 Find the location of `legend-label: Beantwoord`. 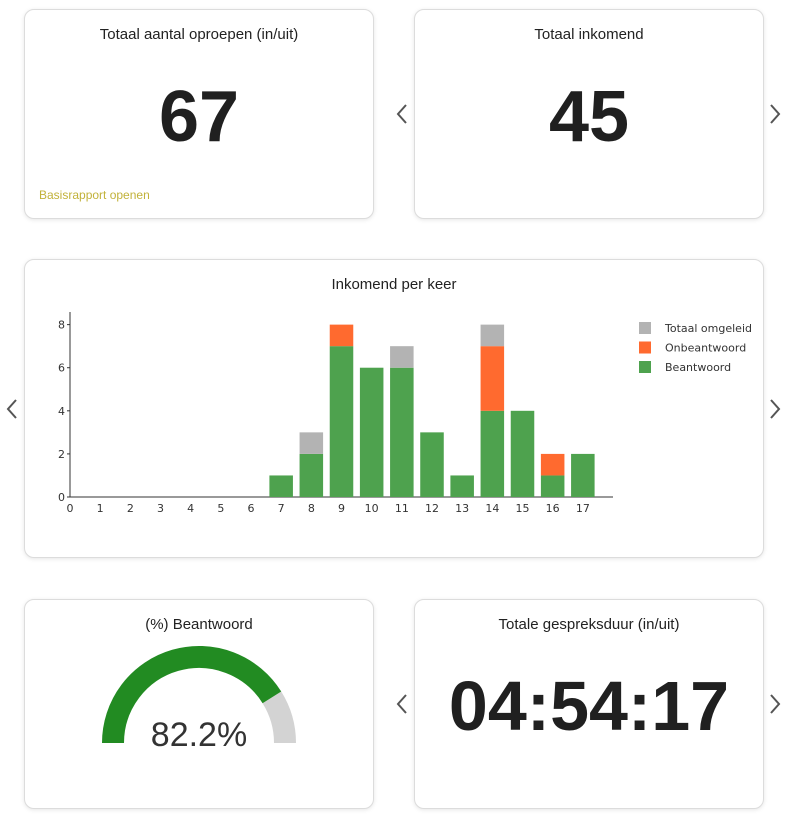

legend-label: Beantwoord is located at coordinates (698, 367).